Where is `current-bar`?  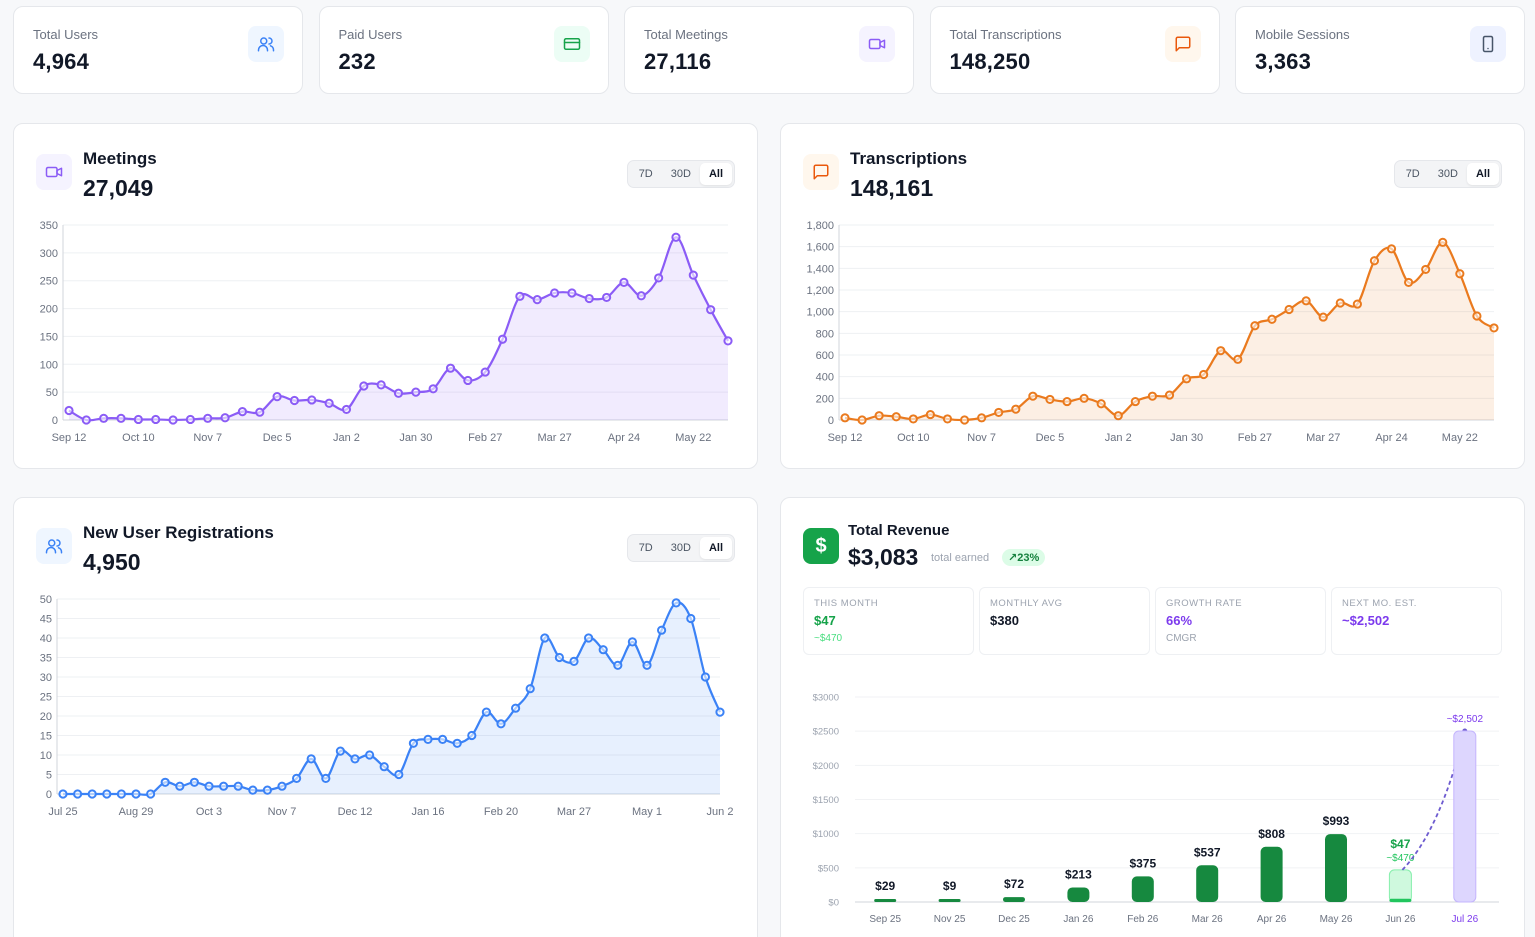
current-bar is located at coordinates (1400, 900).